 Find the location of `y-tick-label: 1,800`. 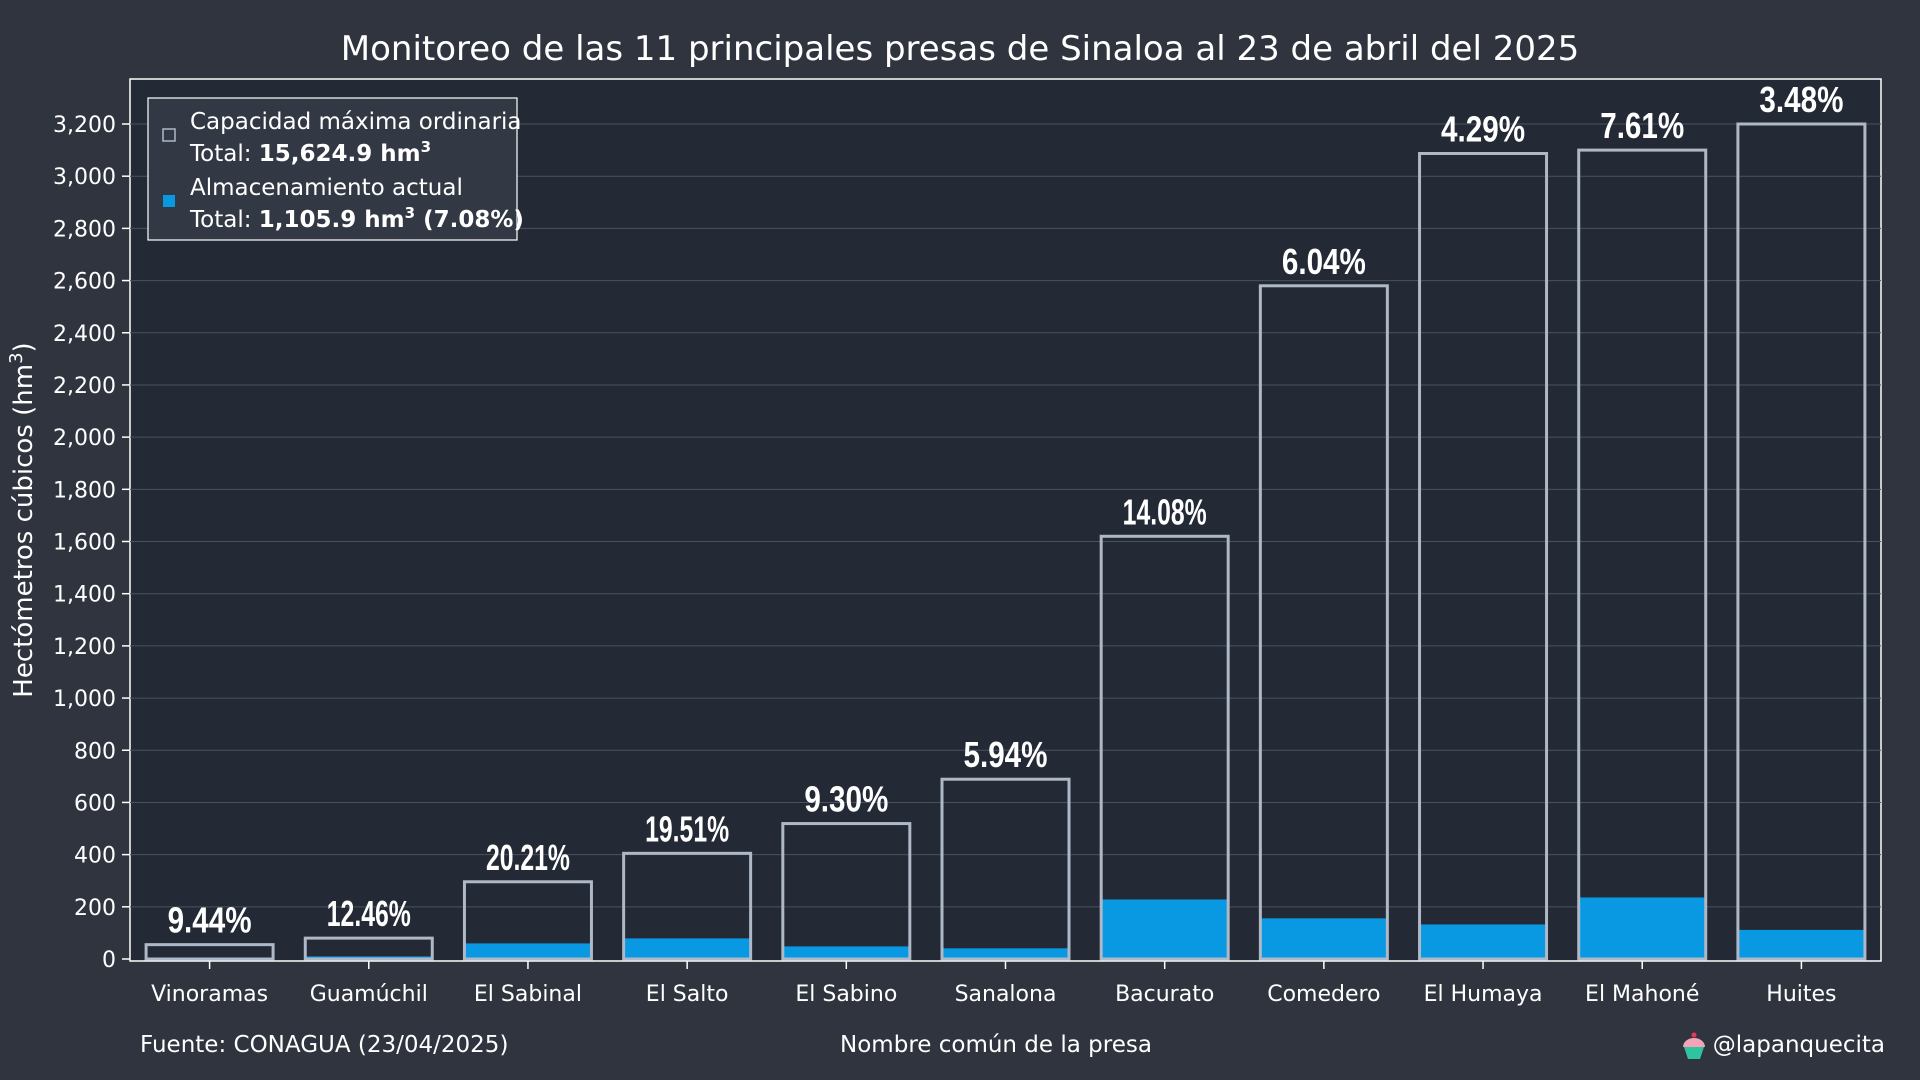

y-tick-label: 1,800 is located at coordinates (84, 490).